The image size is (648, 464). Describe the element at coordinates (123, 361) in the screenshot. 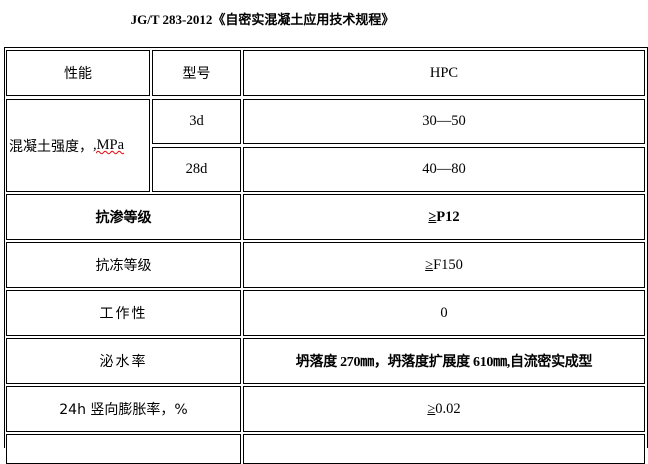

I see `bleeding-rate-label: 泌水率` at that location.